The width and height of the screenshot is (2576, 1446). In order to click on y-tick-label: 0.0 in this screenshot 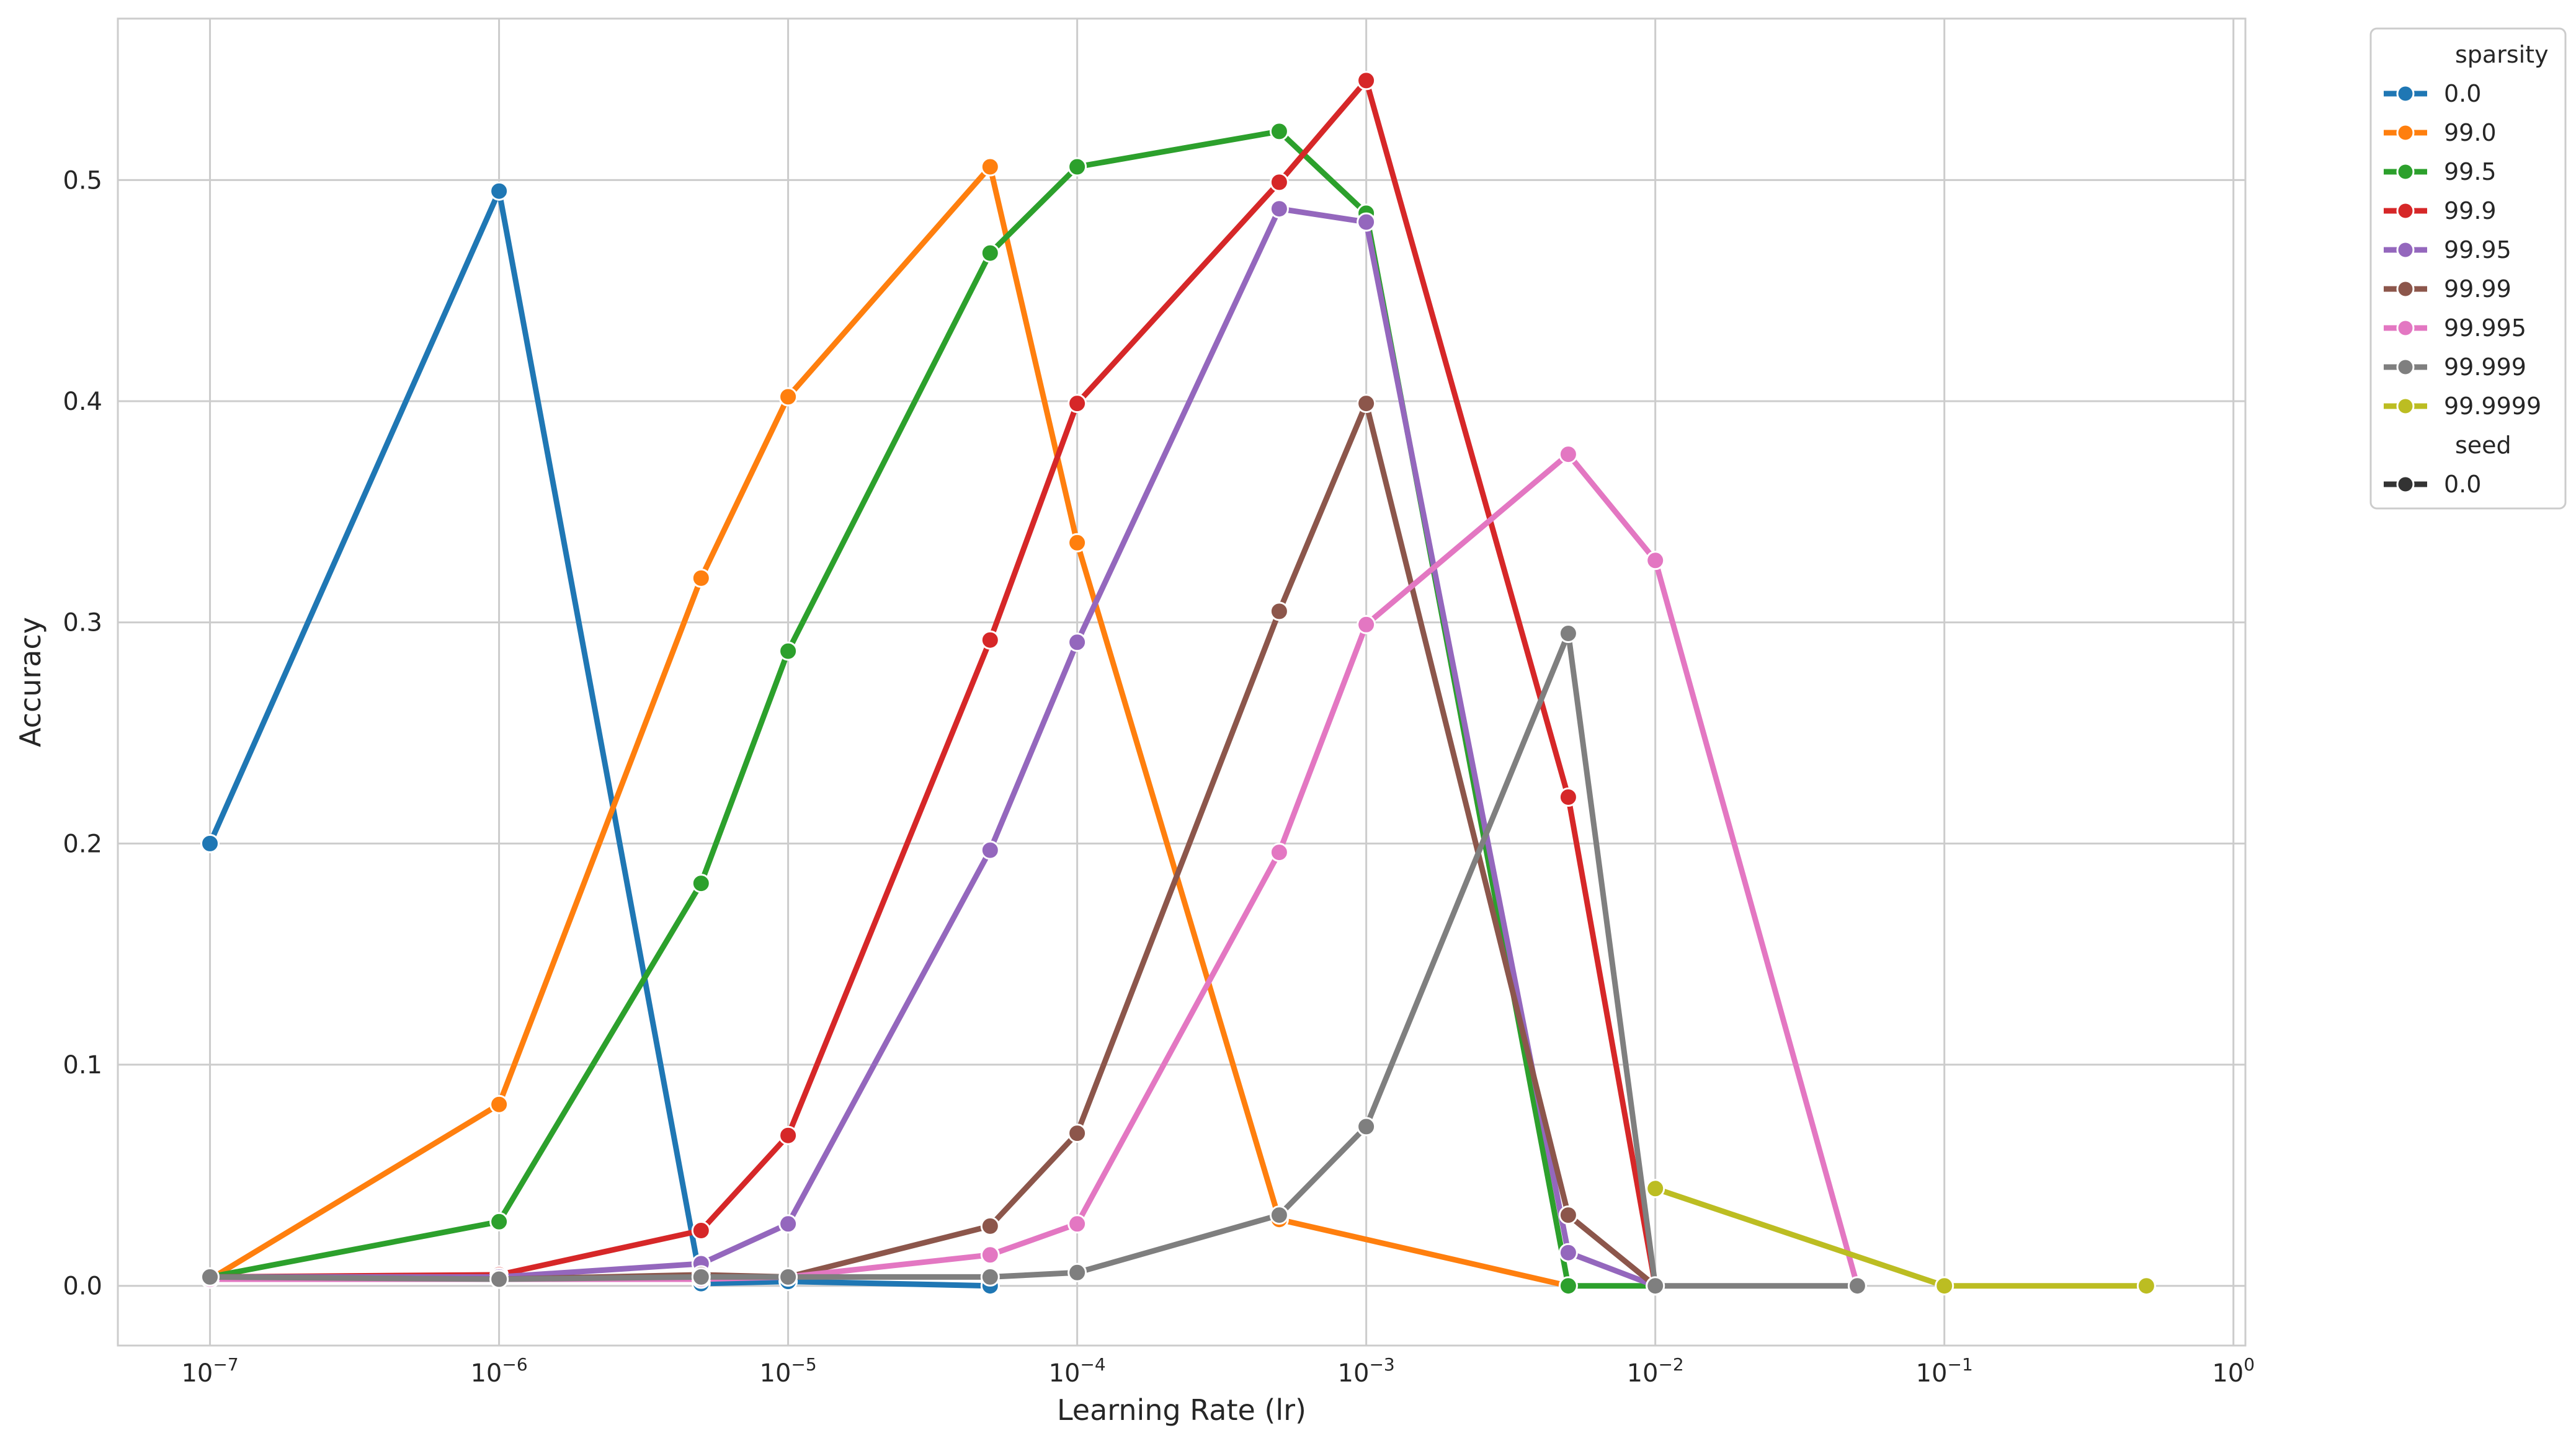, I will do `click(82, 1286)`.